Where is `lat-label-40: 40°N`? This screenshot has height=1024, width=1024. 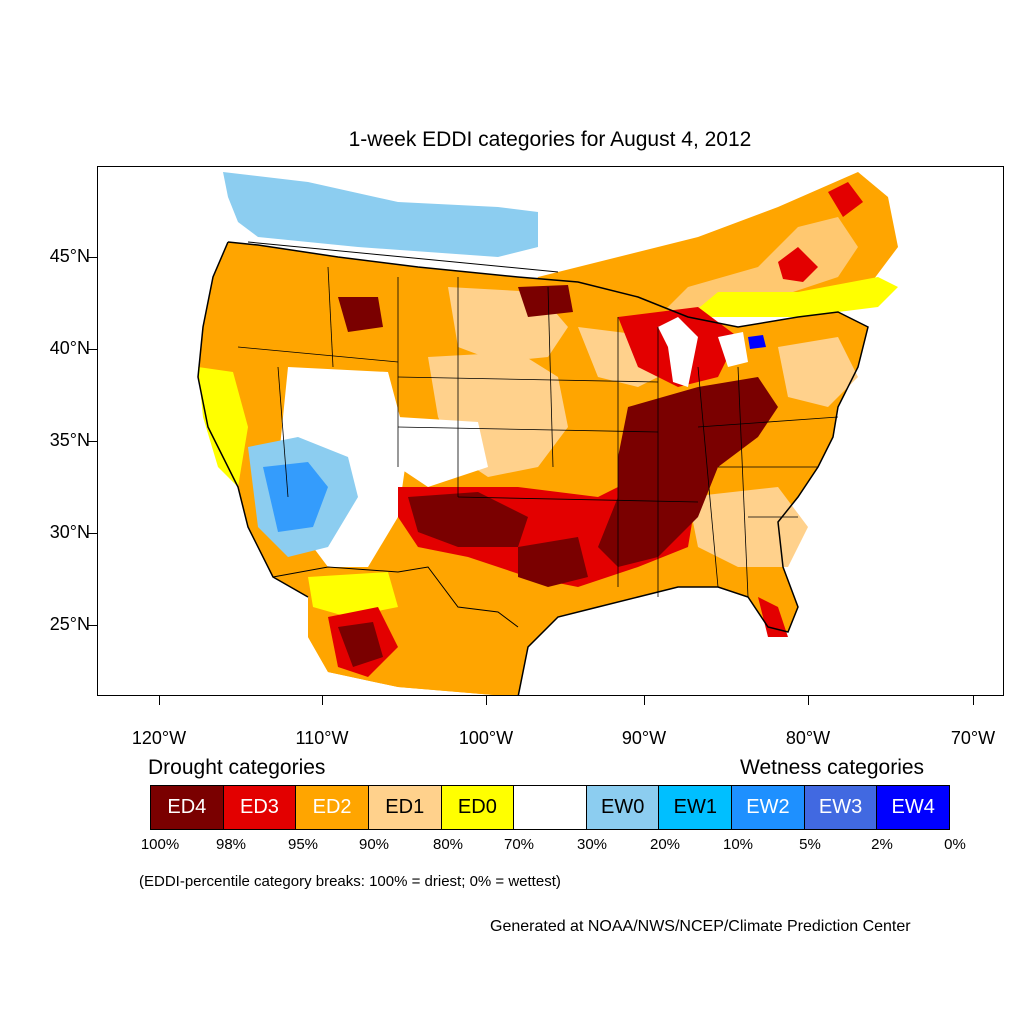
lat-label-40: 40°N is located at coordinates (69, 348).